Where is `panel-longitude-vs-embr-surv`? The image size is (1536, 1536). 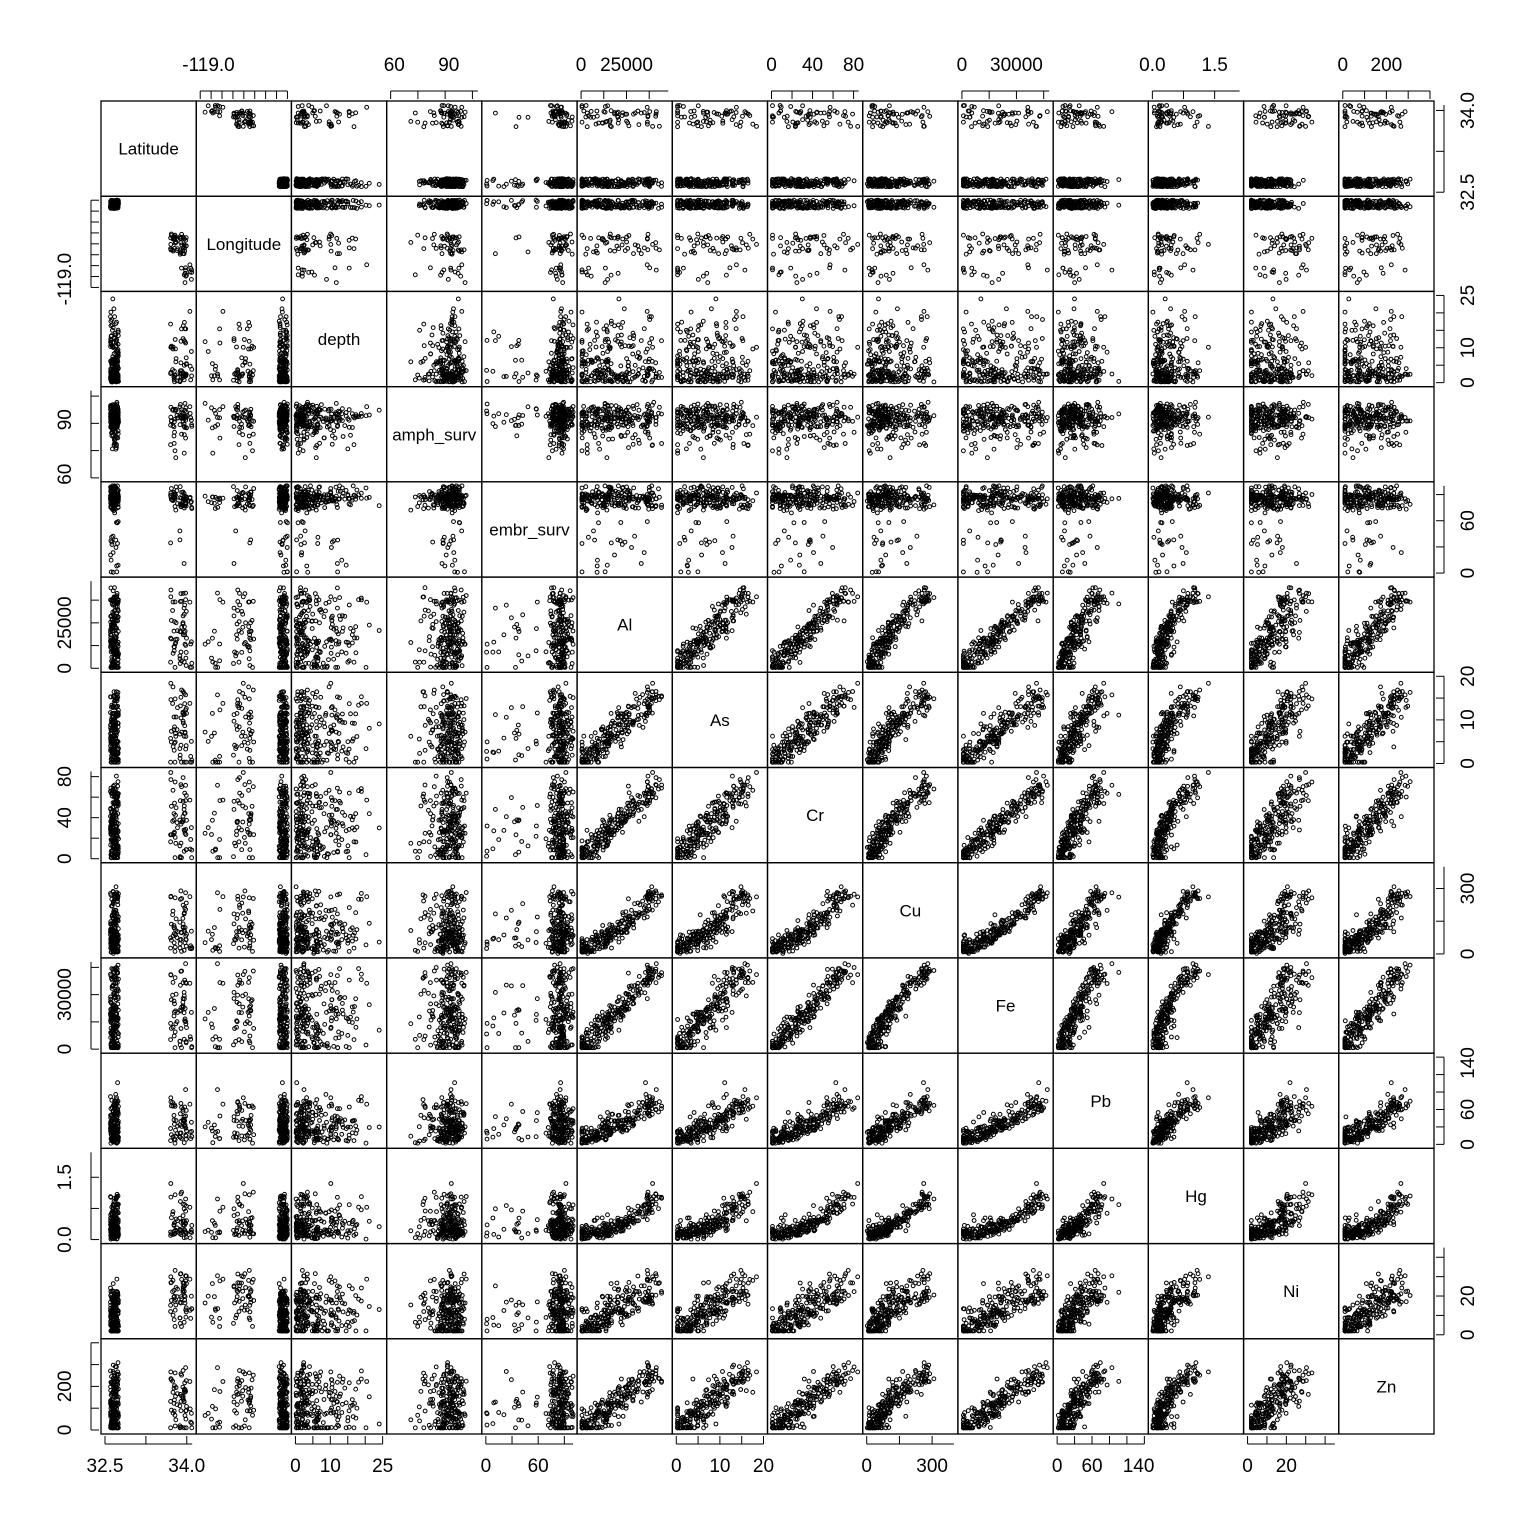 panel-longitude-vs-embr-surv is located at coordinates (529, 243).